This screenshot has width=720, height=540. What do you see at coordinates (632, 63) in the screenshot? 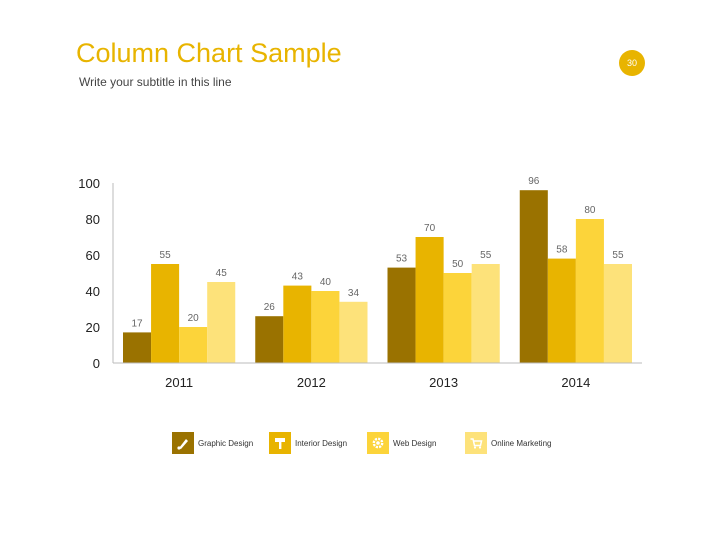
I see `page-number-badge: 30` at bounding box center [632, 63].